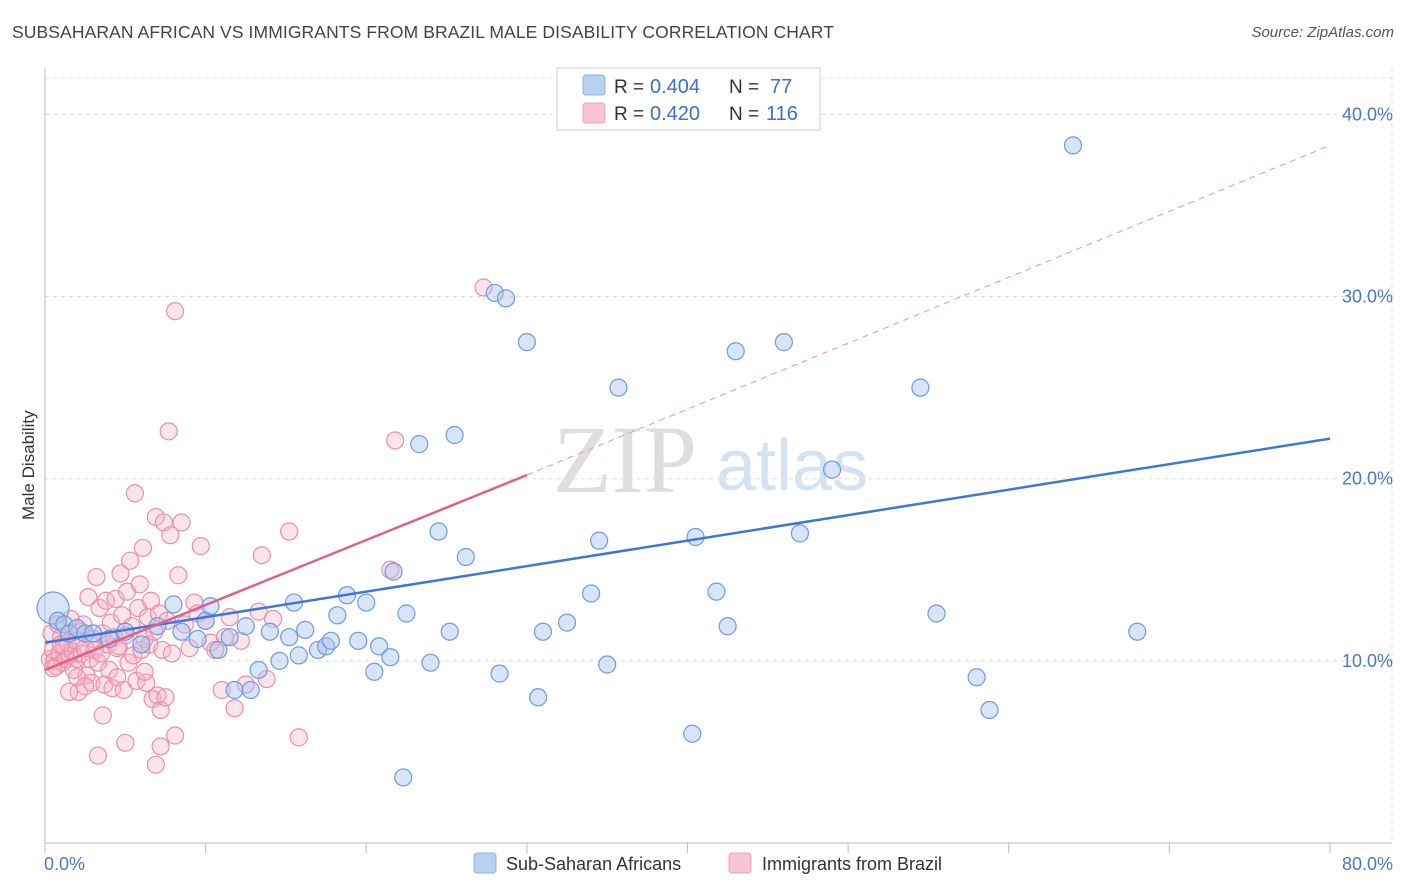 Image resolution: width=1406 pixels, height=892 pixels. What do you see at coordinates (675, 87) in the screenshot?
I see `legend-r-value-1: 0.404` at bounding box center [675, 87].